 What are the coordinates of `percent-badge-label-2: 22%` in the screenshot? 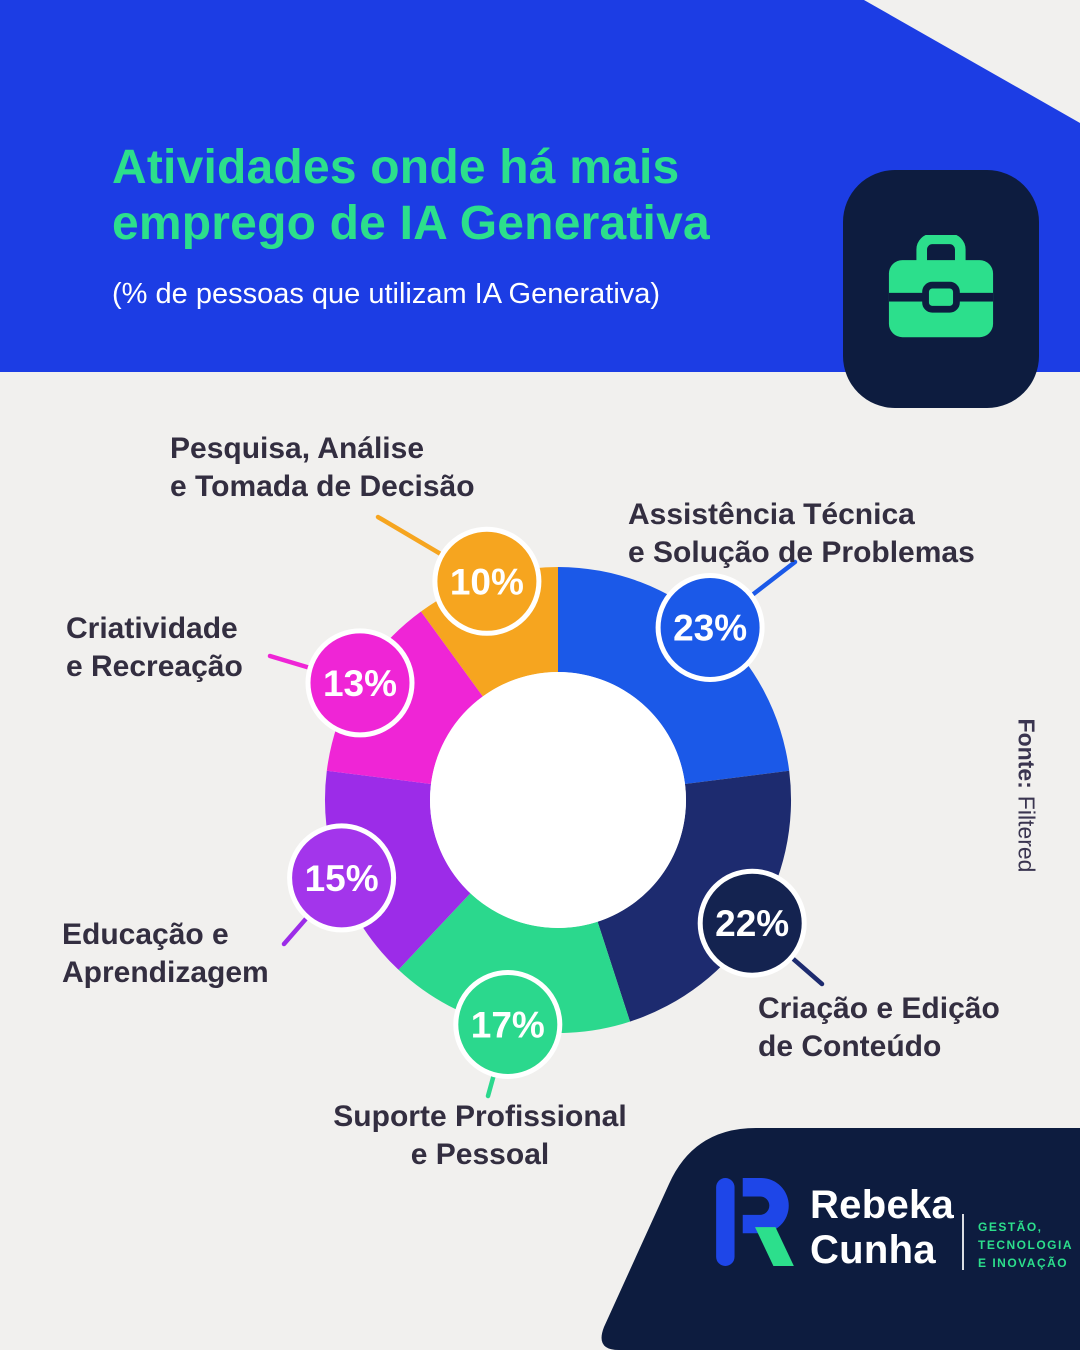 It's located at (752, 923).